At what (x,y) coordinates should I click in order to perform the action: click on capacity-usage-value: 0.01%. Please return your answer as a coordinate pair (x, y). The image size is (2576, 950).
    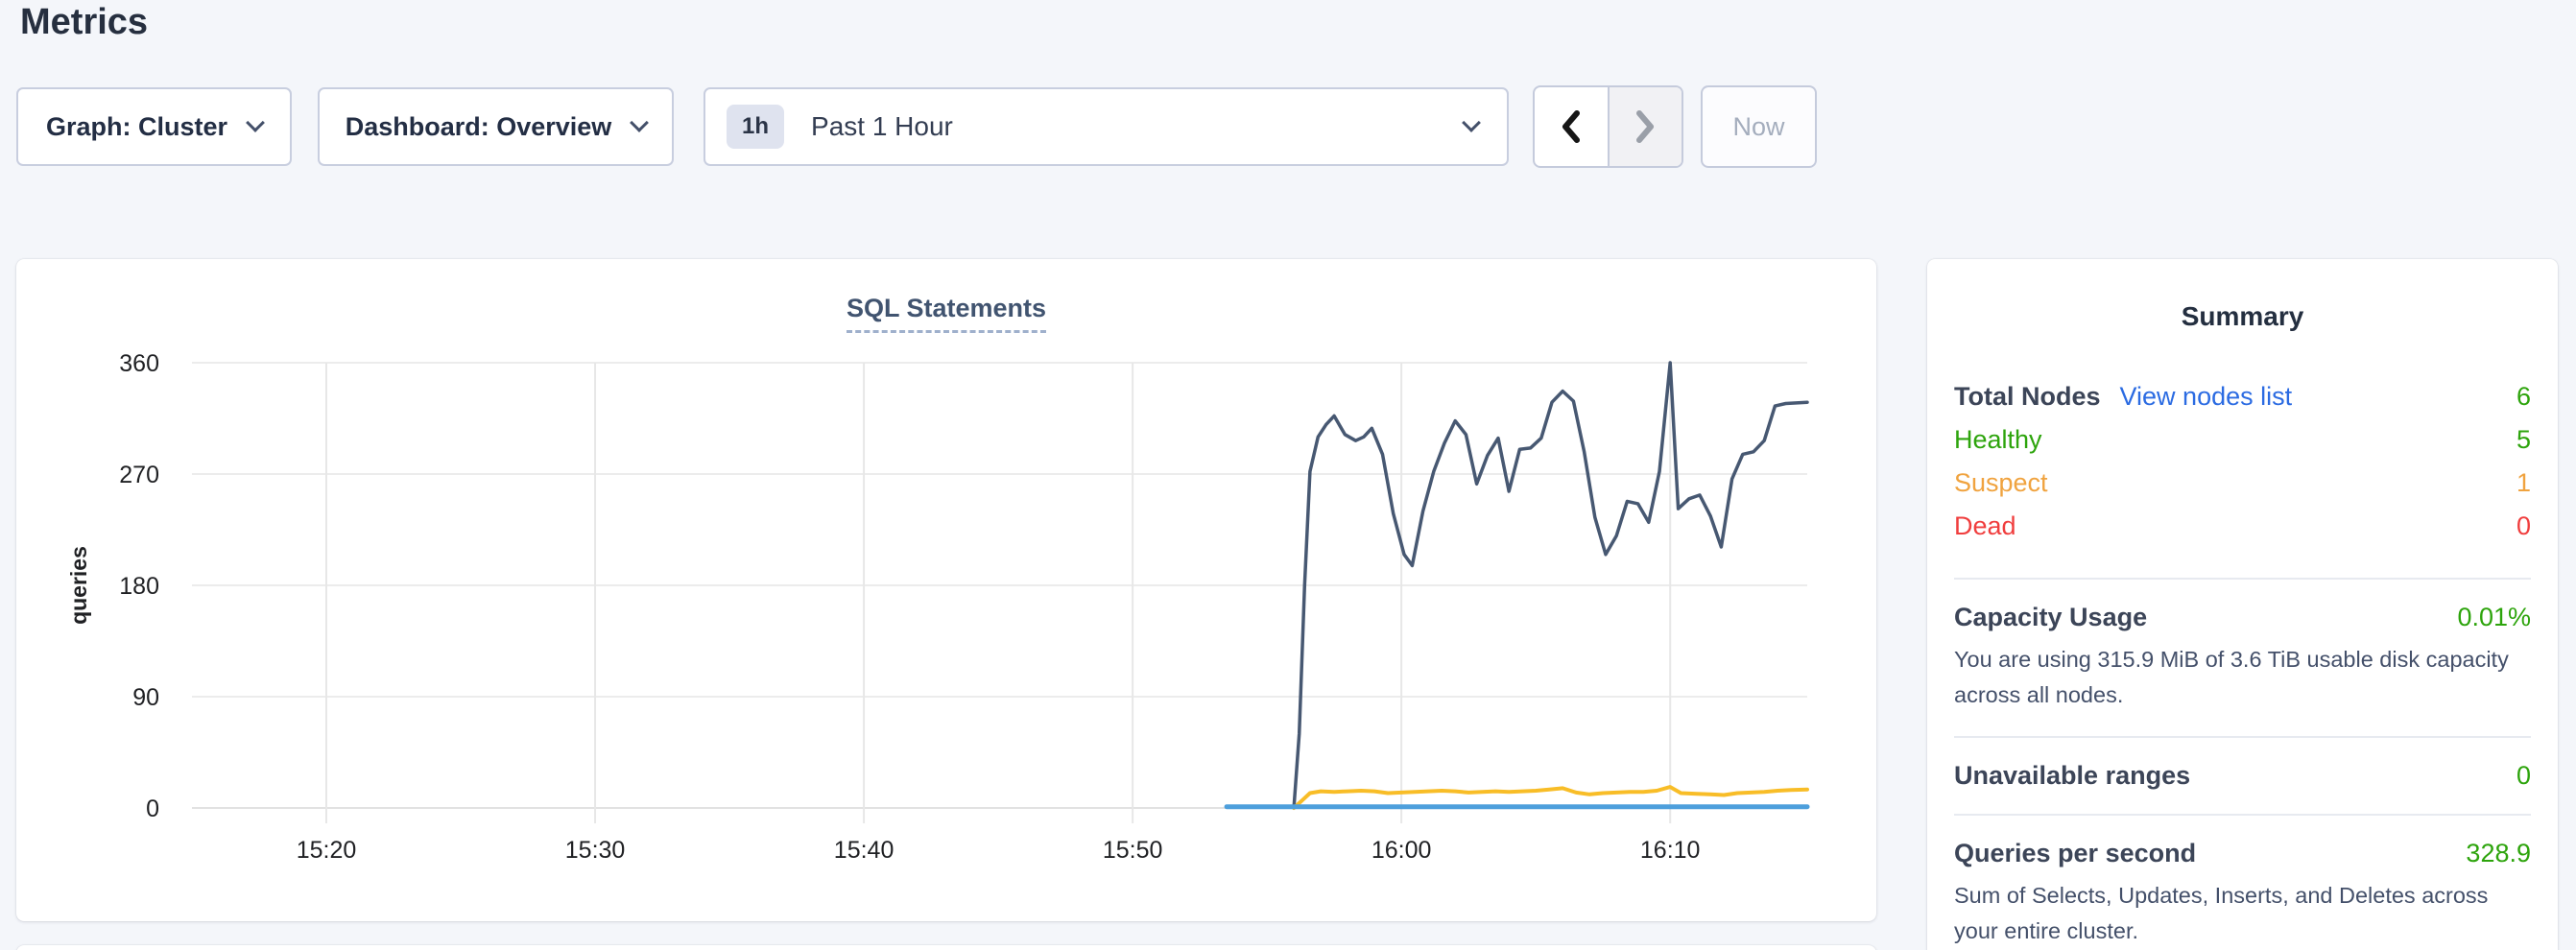
    Looking at the image, I should click on (2494, 617).